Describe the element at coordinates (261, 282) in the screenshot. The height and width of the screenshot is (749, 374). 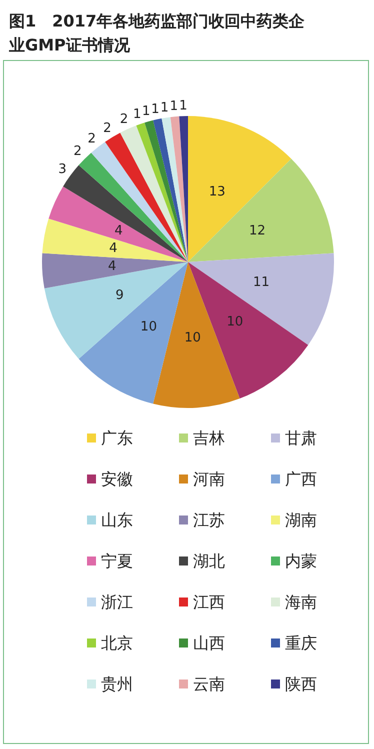
I see `data-label: 11` at that location.